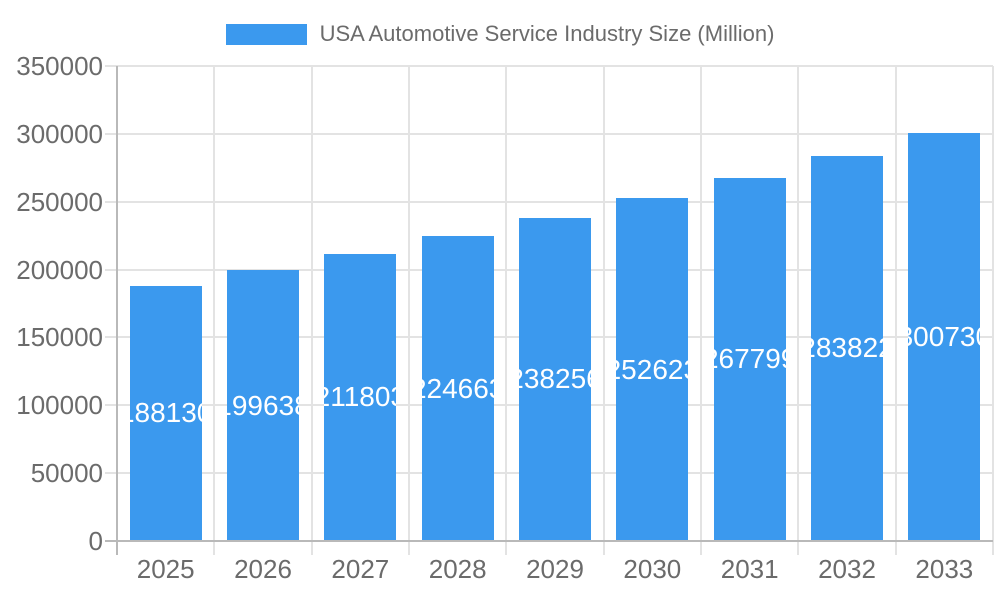 This screenshot has width=1000, height=600. I want to click on y-tick-label: 150000, so click(59, 337).